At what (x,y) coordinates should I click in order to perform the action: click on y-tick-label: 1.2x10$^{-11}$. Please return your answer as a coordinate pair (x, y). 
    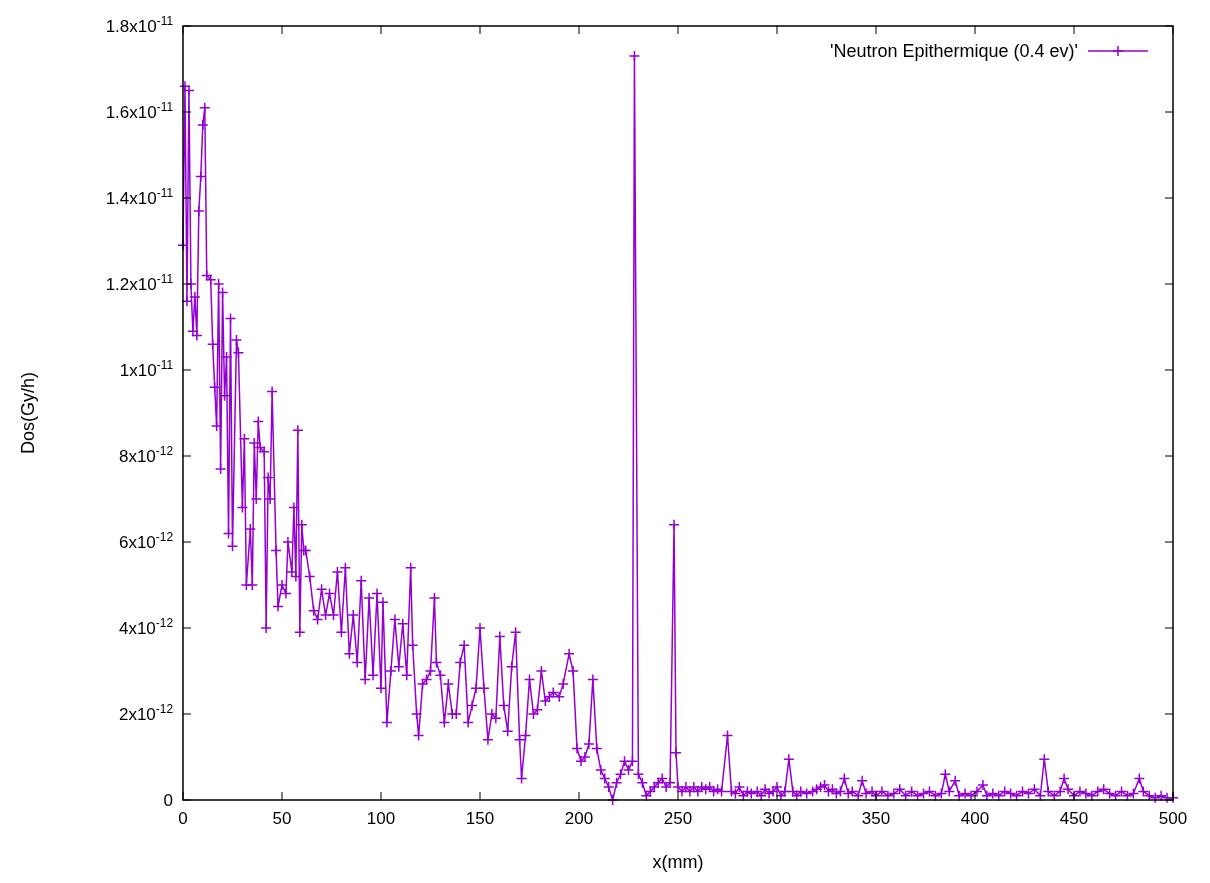
    Looking at the image, I should click on (139, 283).